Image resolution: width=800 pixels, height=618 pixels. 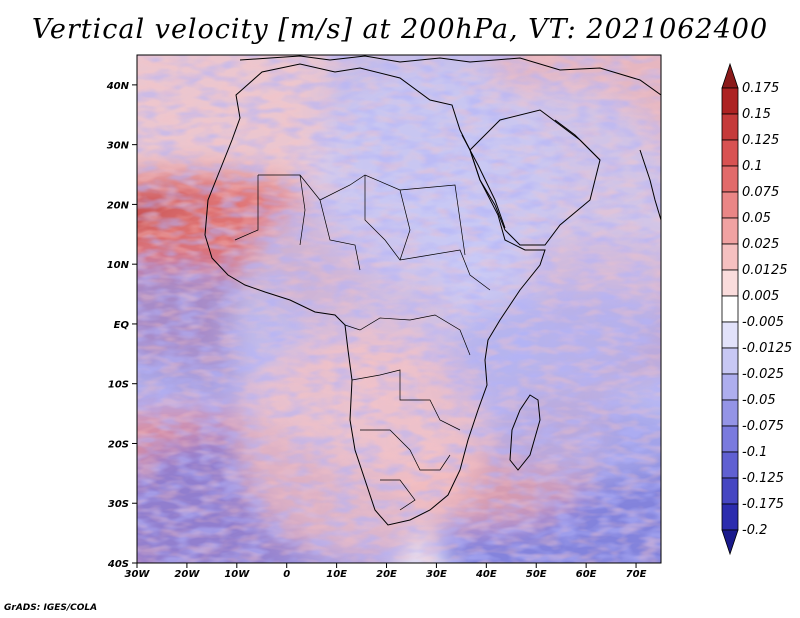 I want to click on colorbar-label: -0.0125, so click(x=767, y=348).